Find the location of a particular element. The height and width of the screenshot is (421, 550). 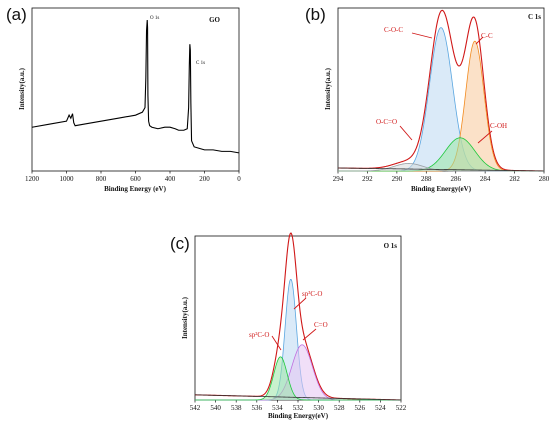

chart-b-x-ticks: 294 292 290 288 286 284 282 280 is located at coordinates (441, 177).